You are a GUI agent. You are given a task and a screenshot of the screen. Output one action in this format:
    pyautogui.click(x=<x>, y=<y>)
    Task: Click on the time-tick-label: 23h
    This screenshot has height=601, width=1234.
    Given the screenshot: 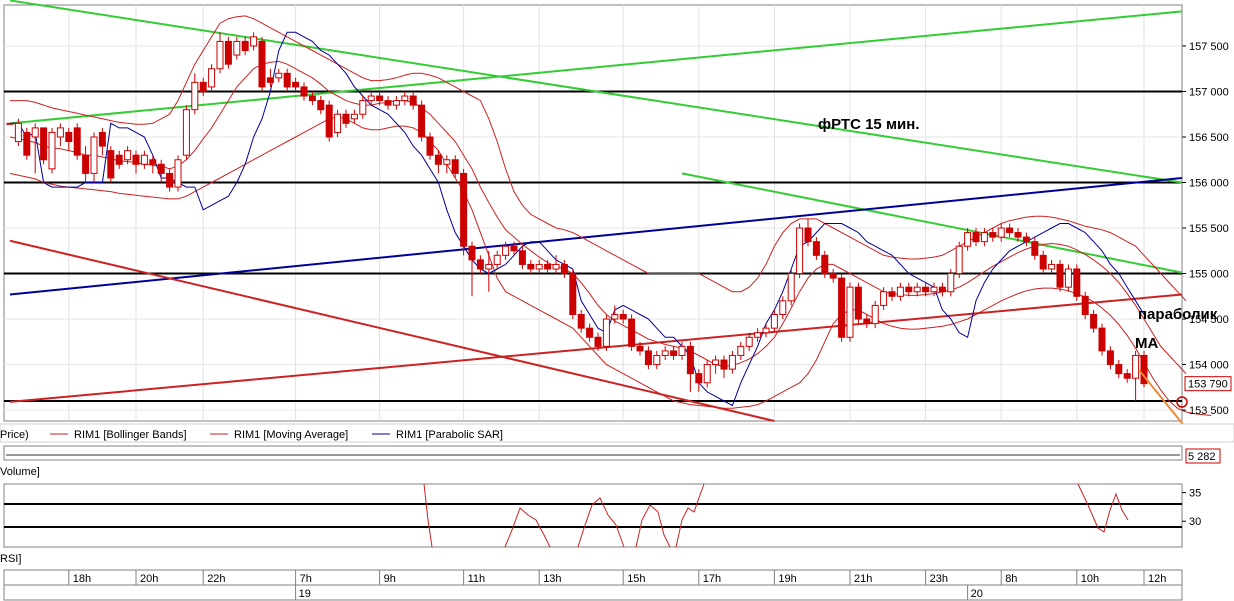 What is the action you would take?
    pyautogui.click(x=939, y=579)
    